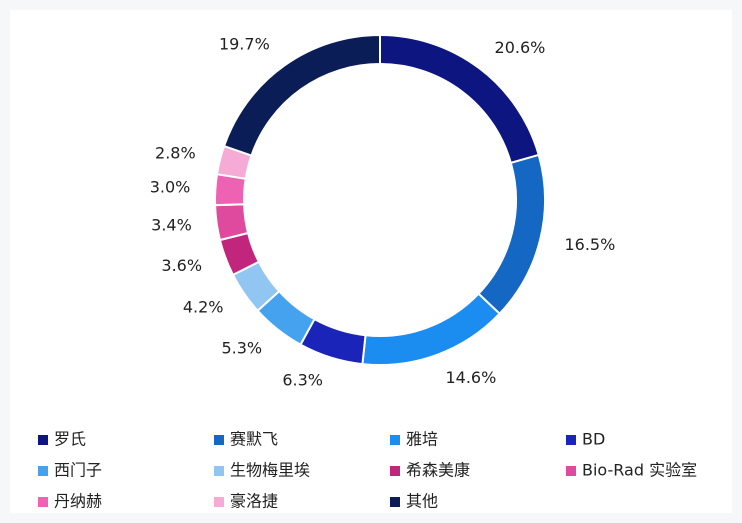  What do you see at coordinates (422, 501) in the screenshot?
I see `legend-label: 其他` at bounding box center [422, 501].